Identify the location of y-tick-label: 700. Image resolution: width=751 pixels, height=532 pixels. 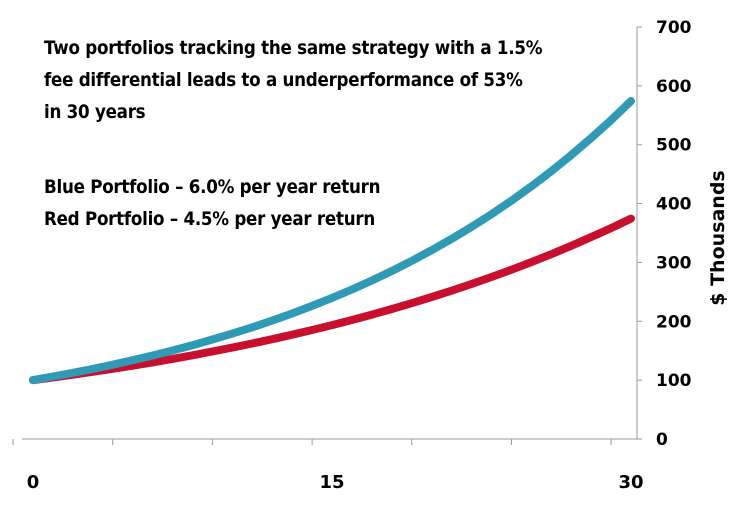
(674, 28).